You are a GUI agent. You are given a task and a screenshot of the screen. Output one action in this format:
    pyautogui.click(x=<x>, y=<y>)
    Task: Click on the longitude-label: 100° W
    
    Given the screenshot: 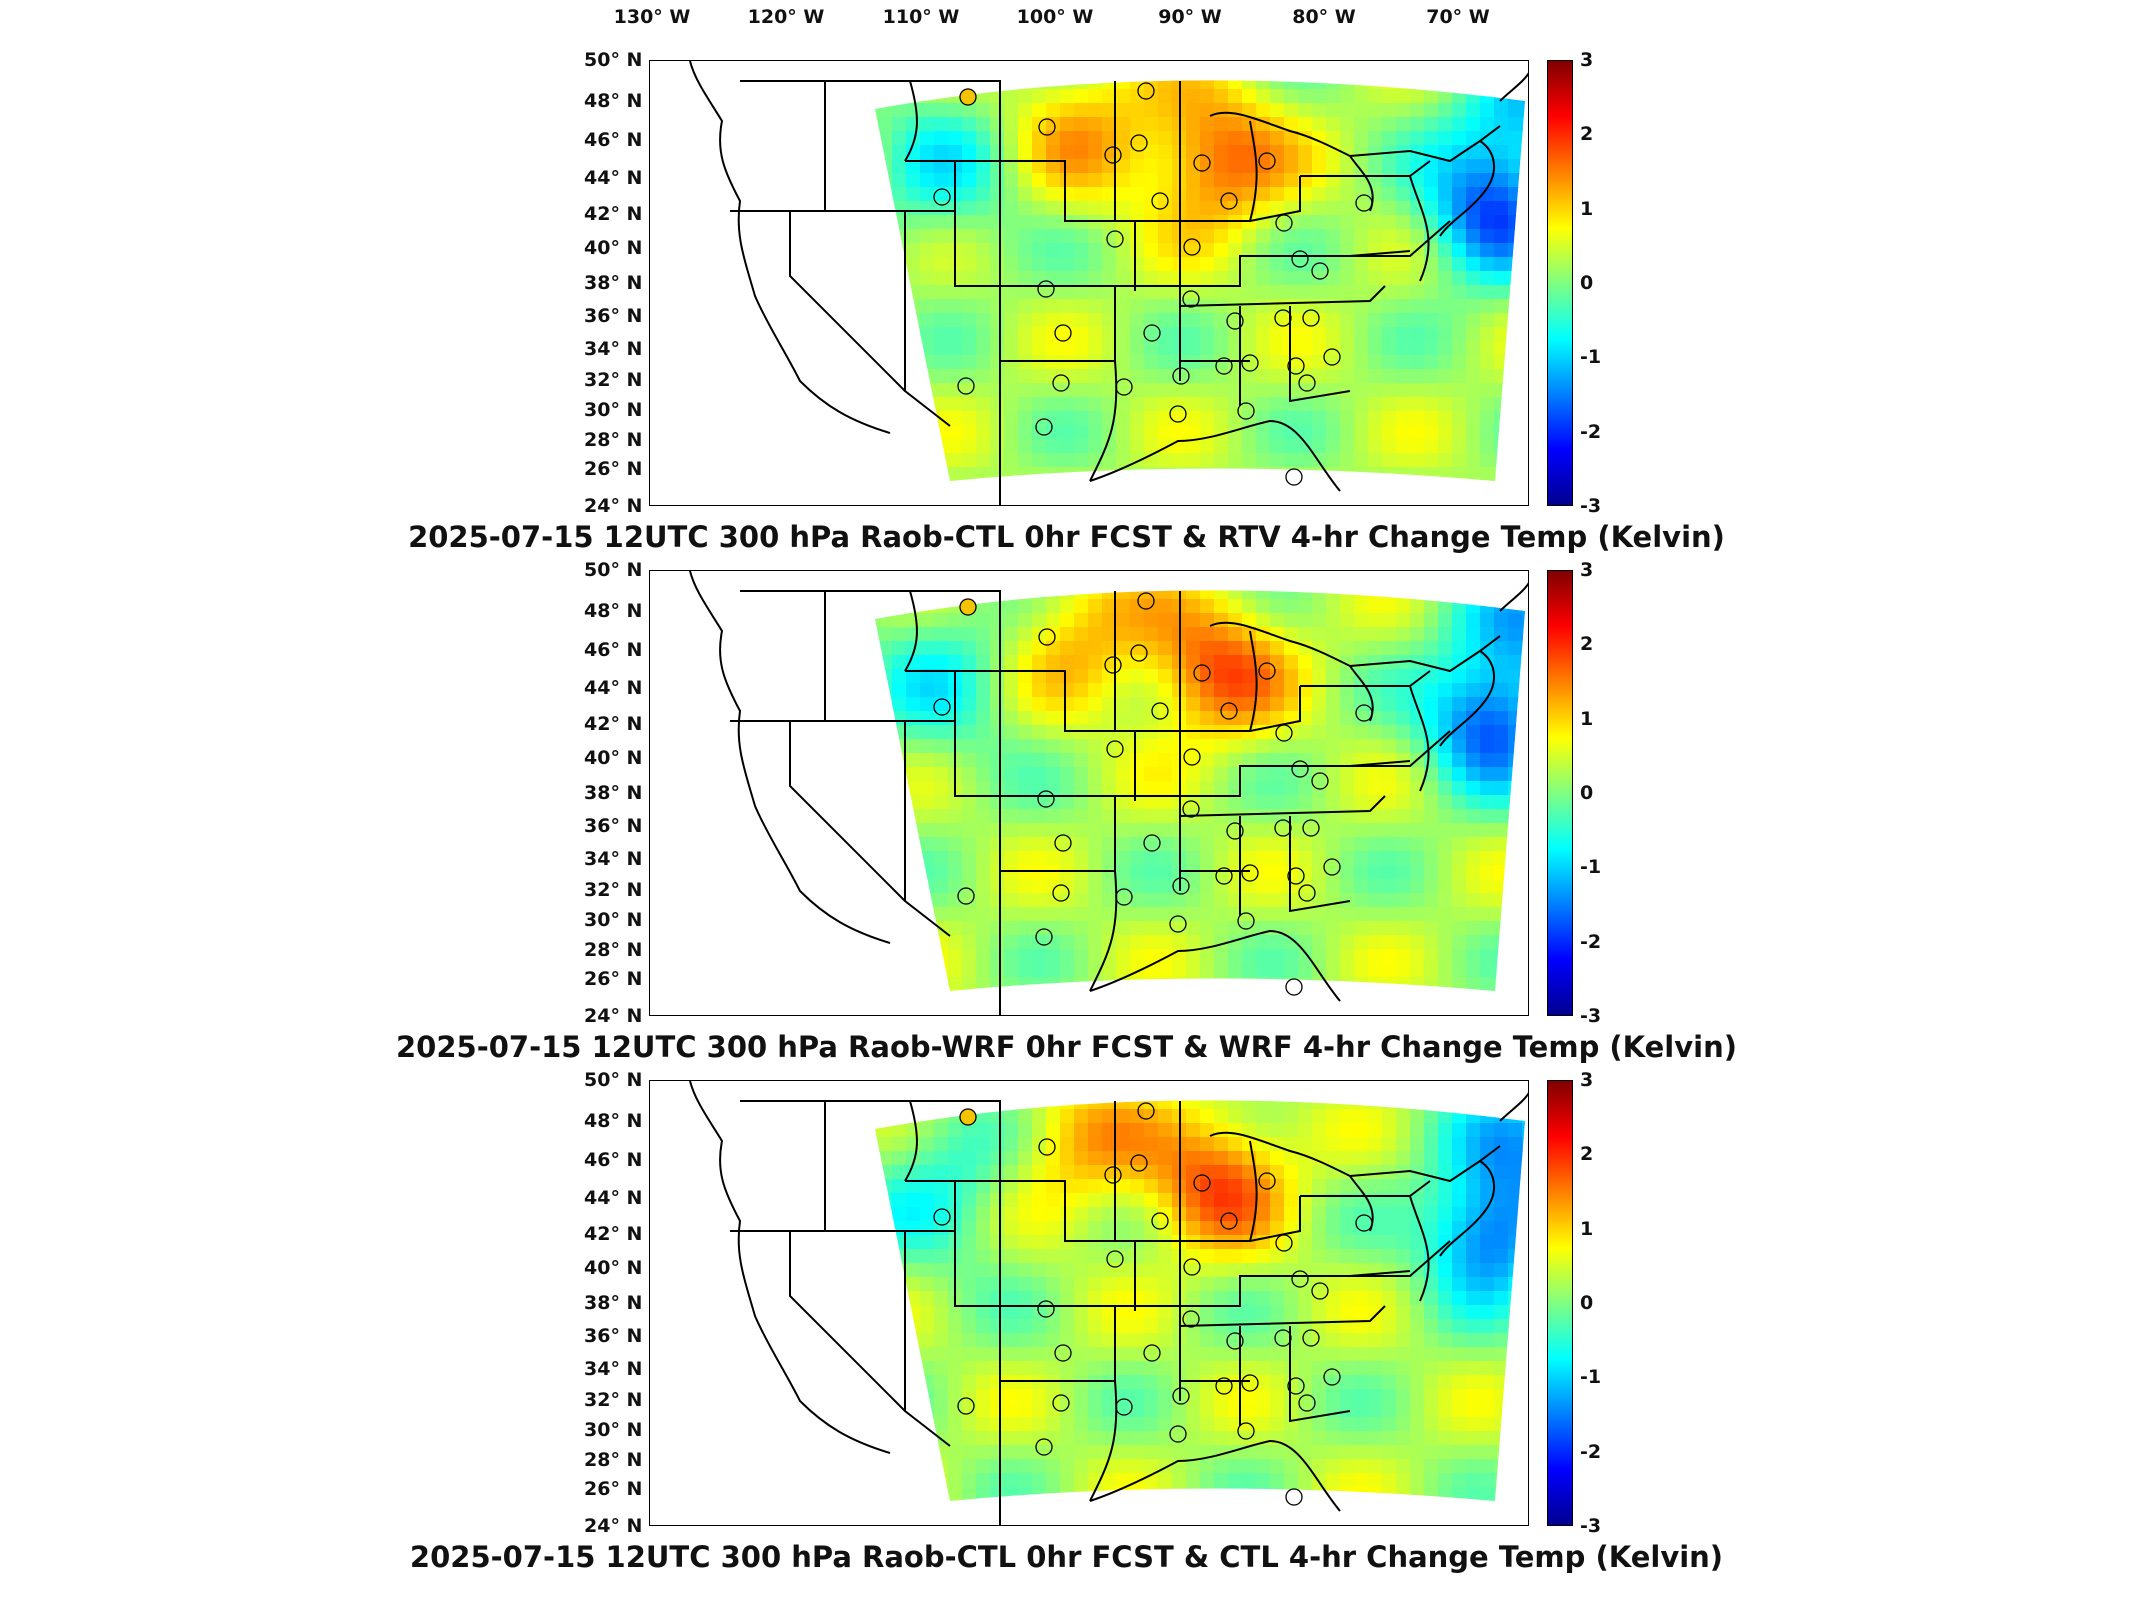 What is the action you would take?
    pyautogui.click(x=1055, y=17)
    